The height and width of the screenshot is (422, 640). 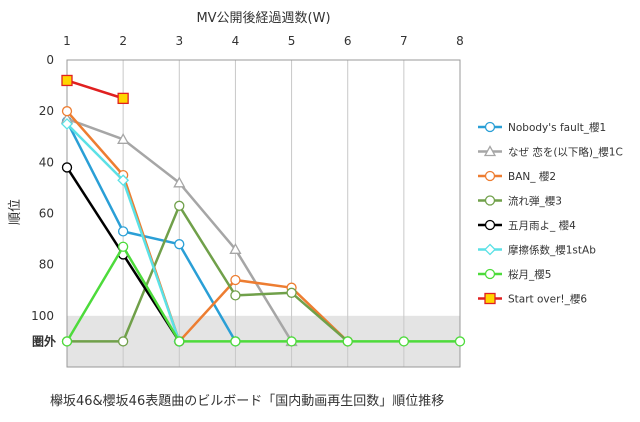 I want to click on y-tick-label: 0, so click(x=50, y=60).